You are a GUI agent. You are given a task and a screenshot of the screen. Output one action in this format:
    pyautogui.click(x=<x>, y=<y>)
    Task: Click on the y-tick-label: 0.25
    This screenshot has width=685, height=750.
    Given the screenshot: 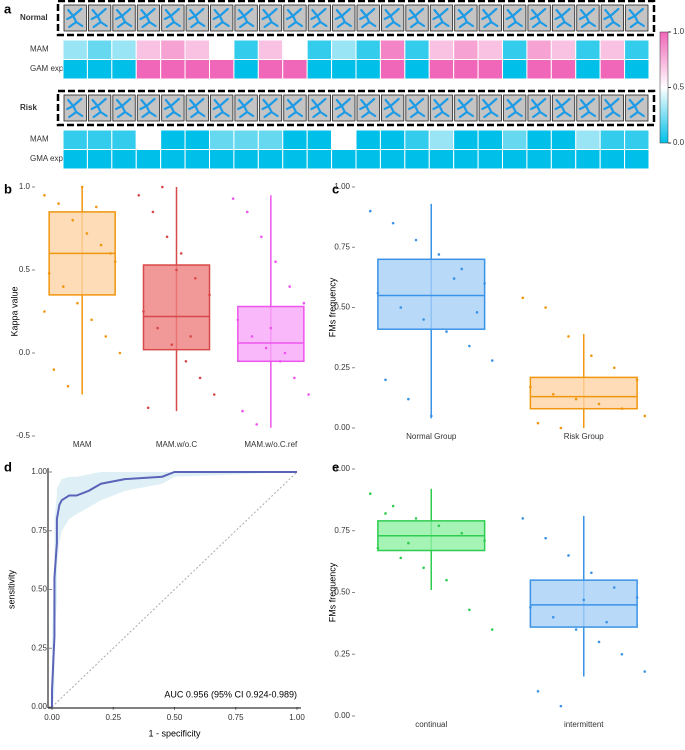 What is the action you would take?
    pyautogui.click(x=39, y=647)
    